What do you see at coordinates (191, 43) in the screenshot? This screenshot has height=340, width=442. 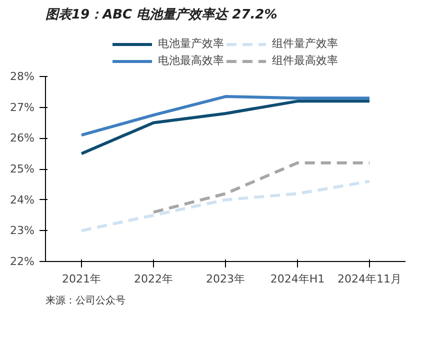 I see `legend-label: 电池量产效率` at bounding box center [191, 43].